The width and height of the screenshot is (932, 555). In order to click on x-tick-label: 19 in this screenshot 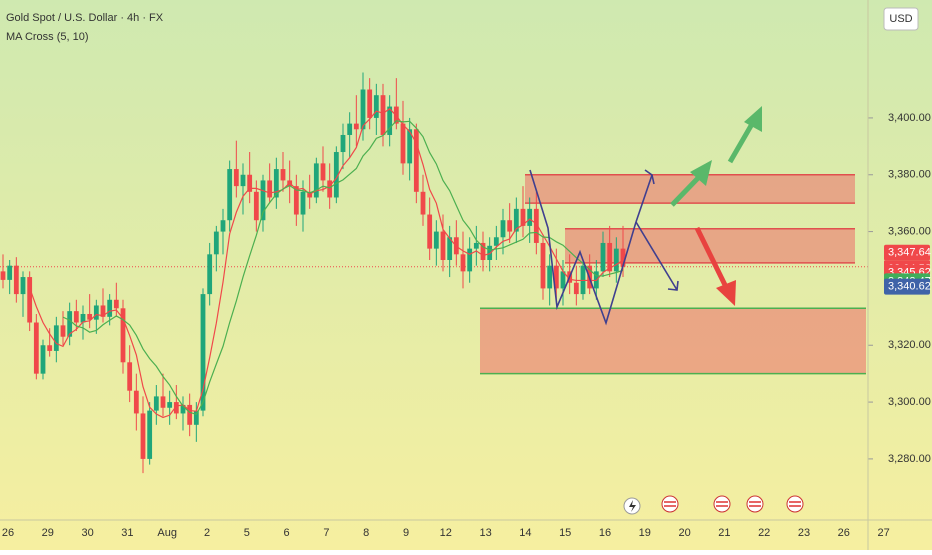, I will do `click(645, 533)`.